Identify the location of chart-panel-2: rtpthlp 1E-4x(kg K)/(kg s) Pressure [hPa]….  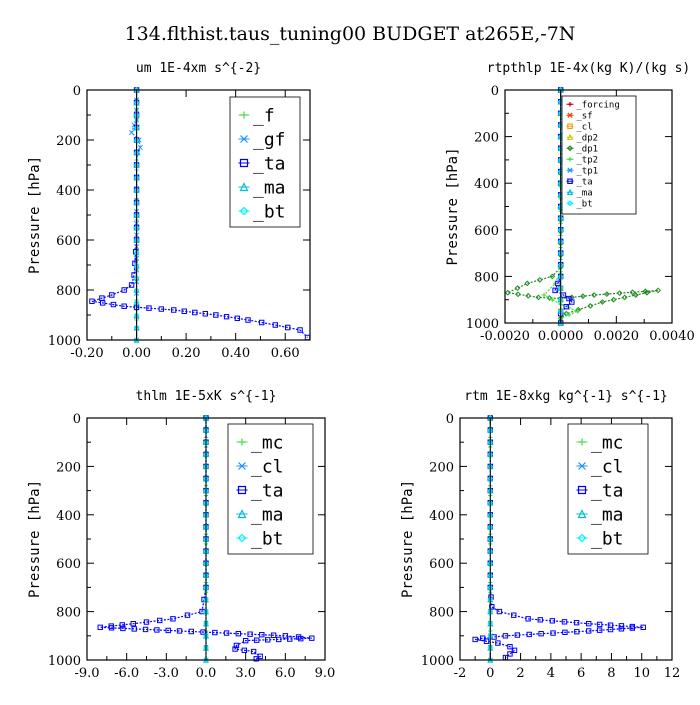
(570, 202).